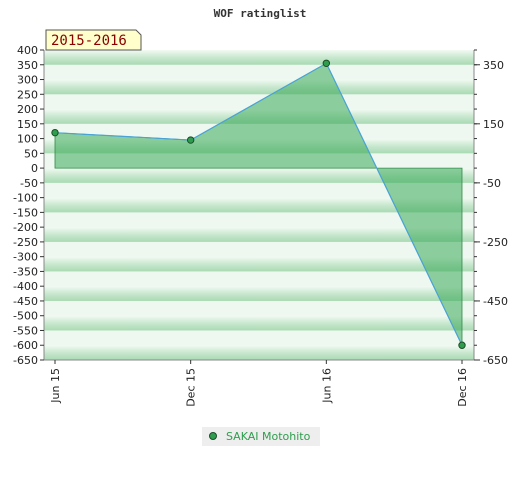  What do you see at coordinates (27, 50) in the screenshot?
I see `left-tick-label: 400` at bounding box center [27, 50].